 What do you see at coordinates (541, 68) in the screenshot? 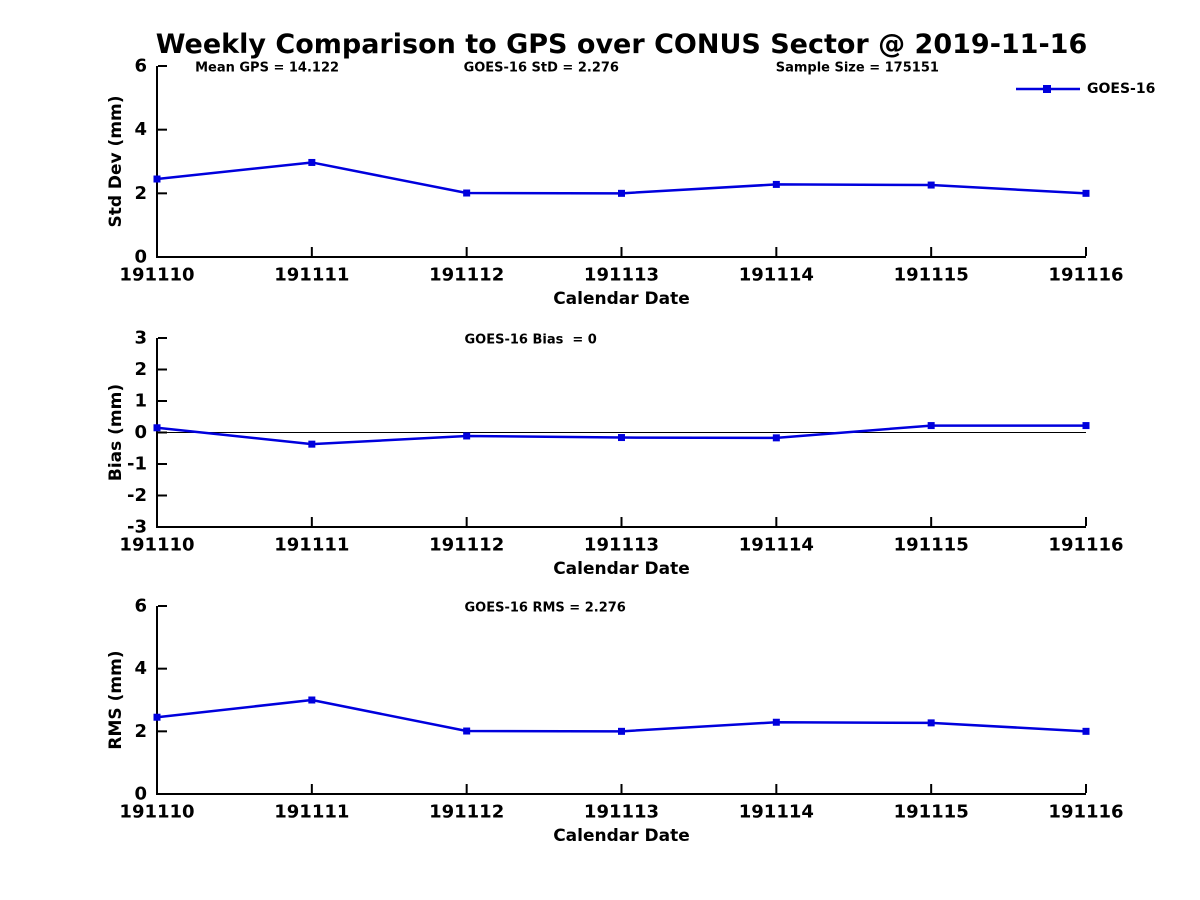
I see `annotation-text: GOES-16 StD = 2.276` at bounding box center [541, 68].